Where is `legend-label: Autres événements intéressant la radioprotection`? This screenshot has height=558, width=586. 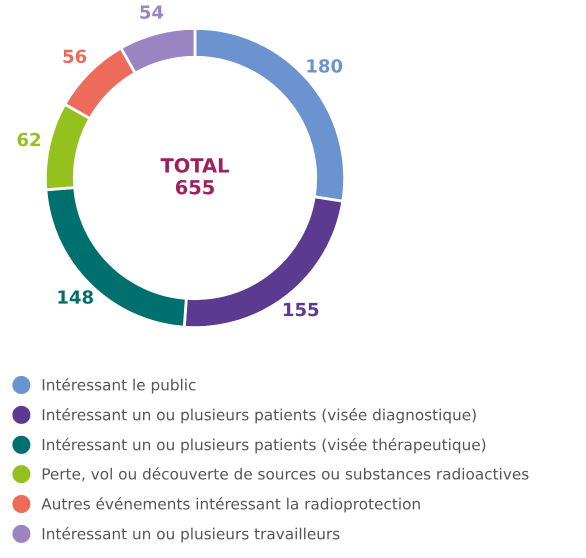
legend-label: Autres événements intéressant la radioprotection is located at coordinates (230, 505).